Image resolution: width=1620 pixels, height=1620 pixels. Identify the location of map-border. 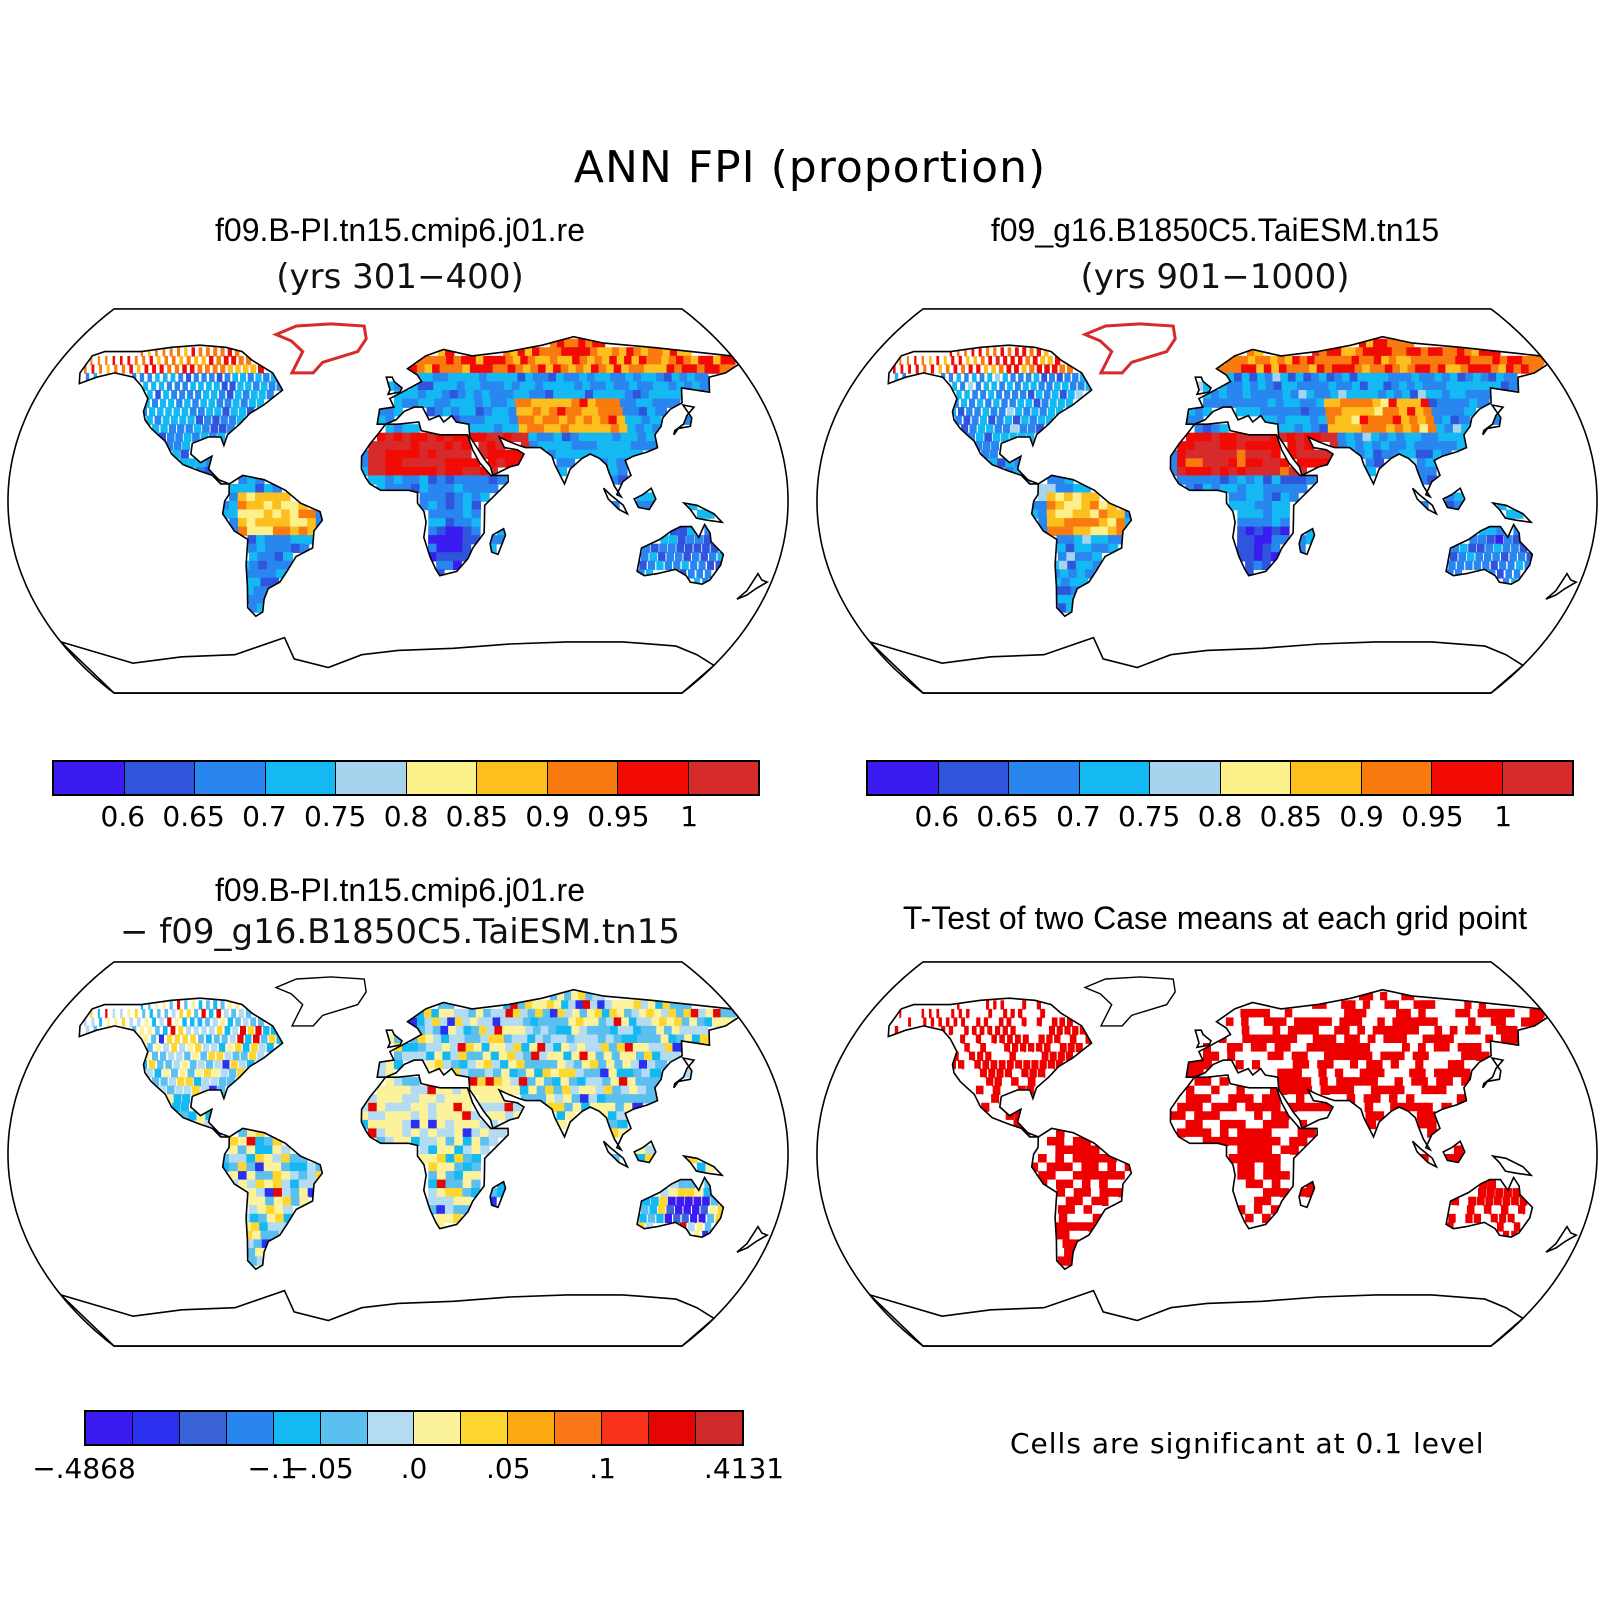
(398, 501).